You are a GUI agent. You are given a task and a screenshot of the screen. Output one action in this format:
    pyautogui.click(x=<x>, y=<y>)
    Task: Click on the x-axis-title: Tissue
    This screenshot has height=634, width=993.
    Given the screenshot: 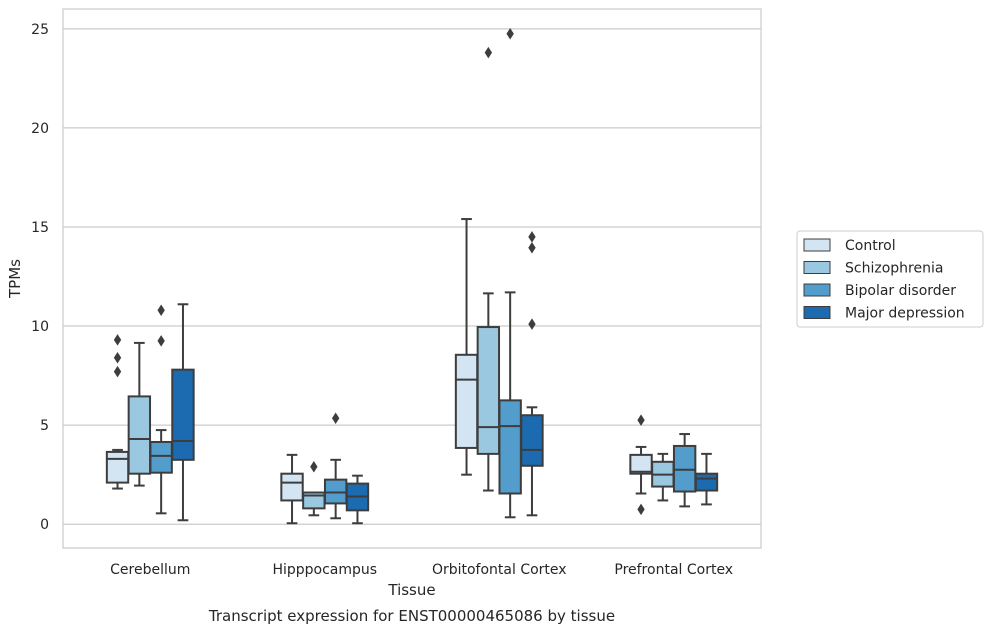 What is the action you would take?
    pyautogui.click(x=411, y=590)
    